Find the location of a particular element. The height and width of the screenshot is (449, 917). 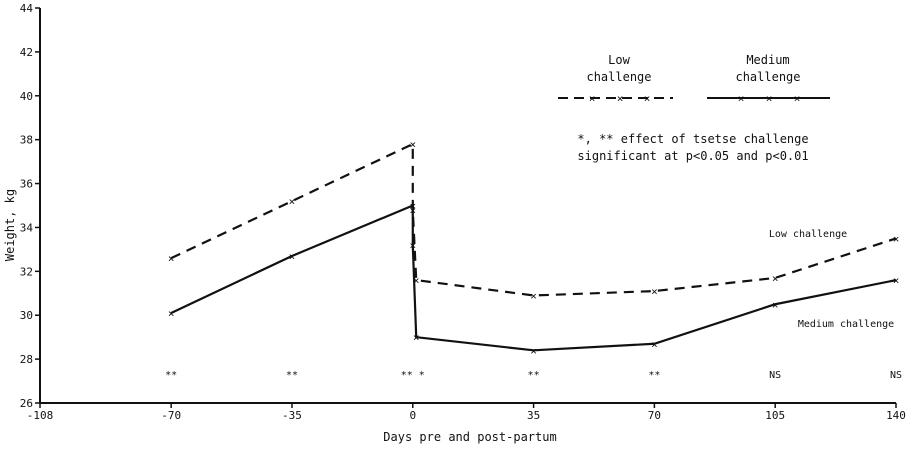

y-tick-label: 40 is located at coordinates (26, 96).